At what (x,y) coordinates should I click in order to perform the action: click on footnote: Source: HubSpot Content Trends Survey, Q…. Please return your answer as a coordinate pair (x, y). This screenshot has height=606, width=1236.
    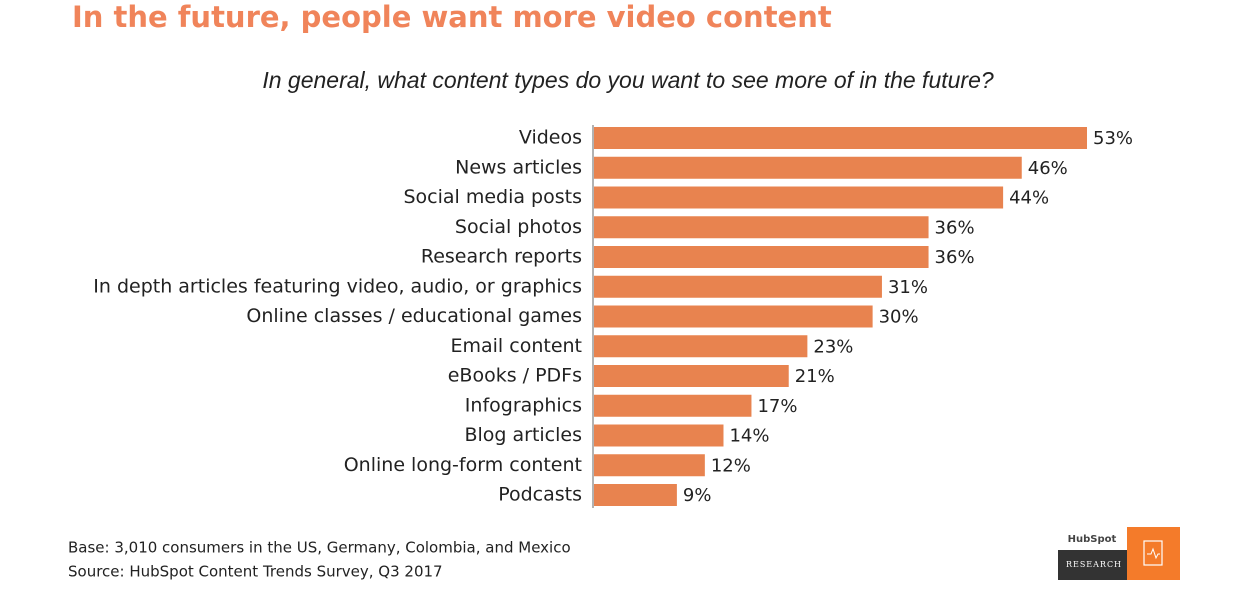
    Looking at the image, I should click on (255, 572).